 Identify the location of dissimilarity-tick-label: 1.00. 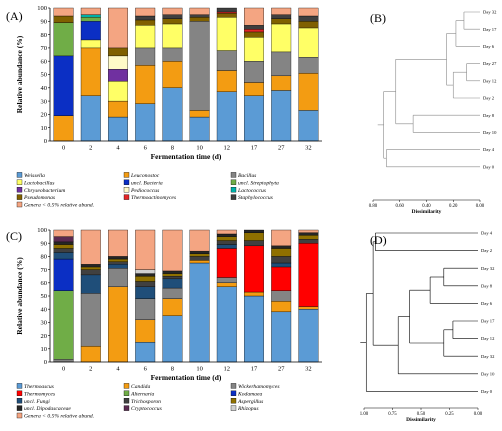
(364, 414).